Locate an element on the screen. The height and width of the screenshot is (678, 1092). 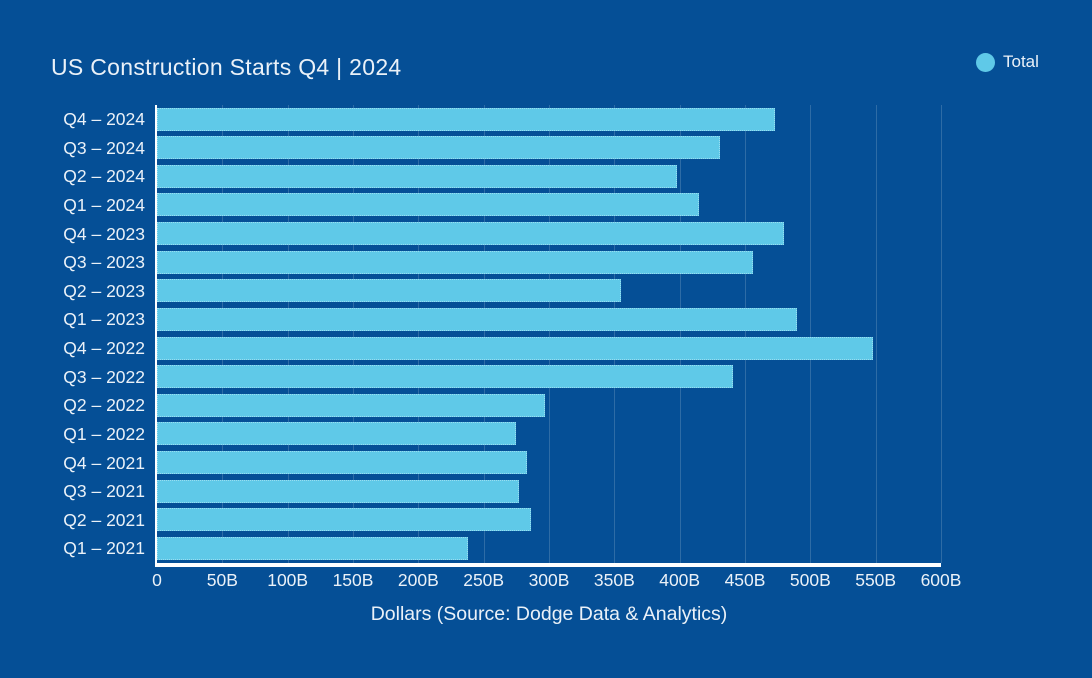
y-axis-label: Q2 – 2022 is located at coordinates (104, 405).